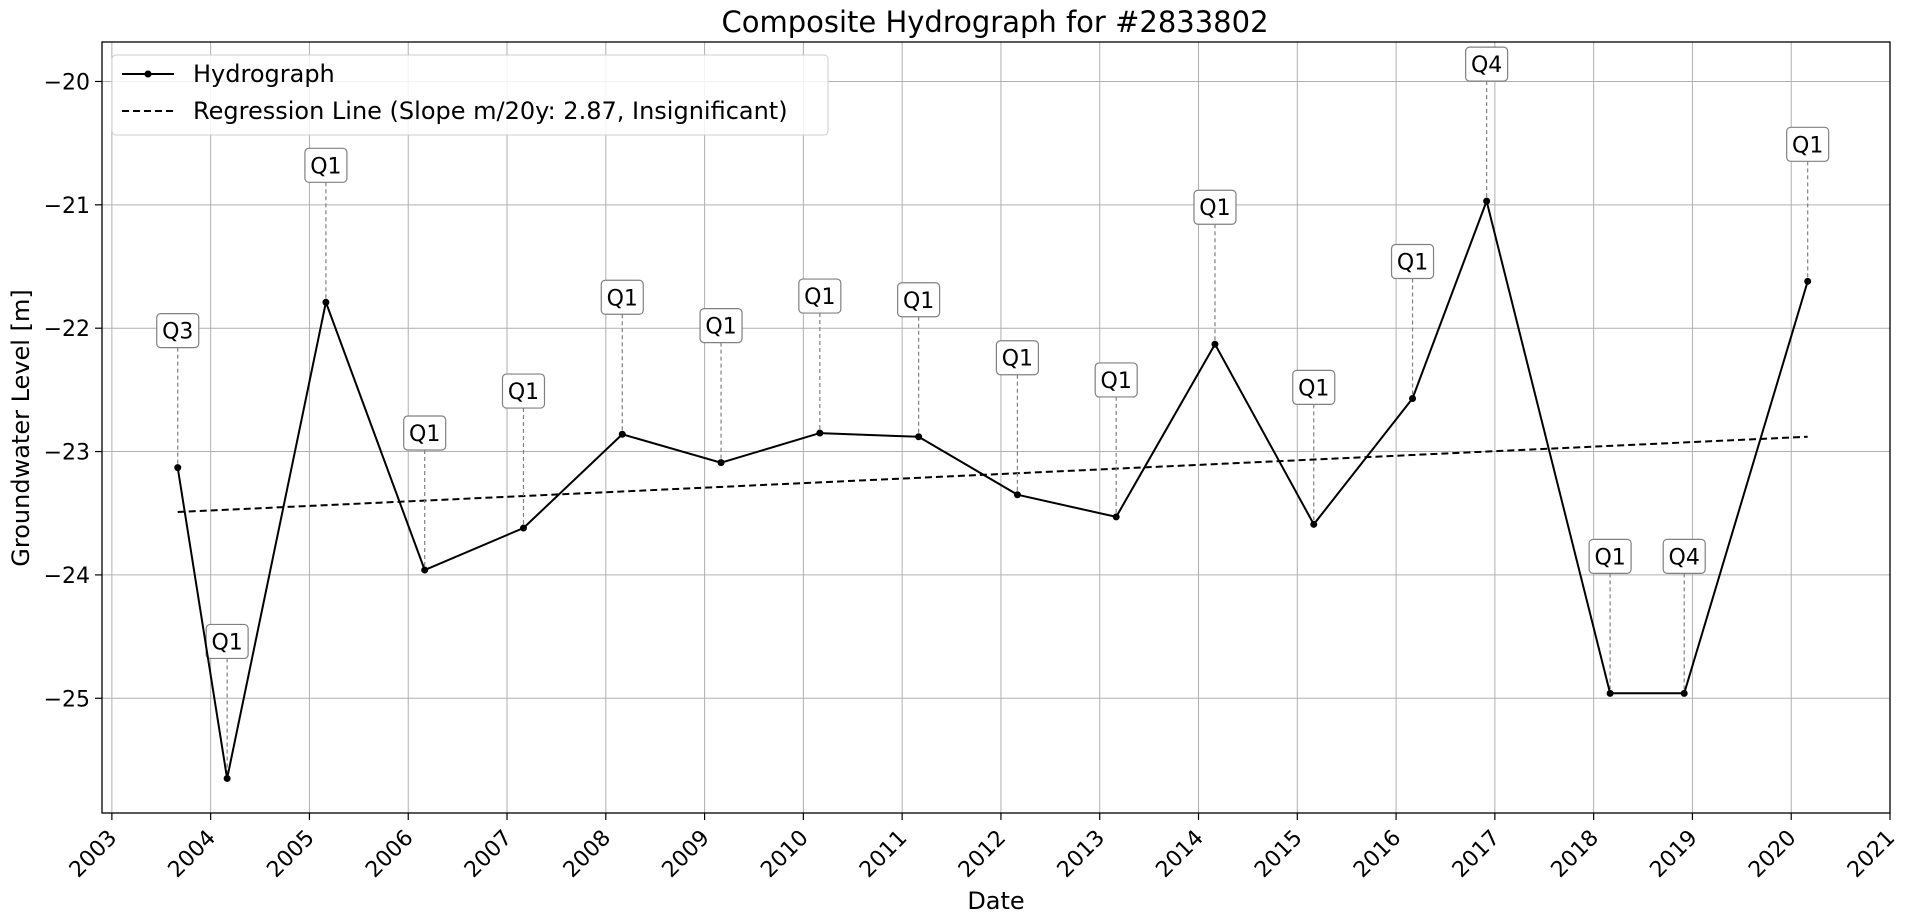 This screenshot has width=1917, height=920. What do you see at coordinates (883, 854) in the screenshot?
I see `x-tick-label: 2011` at bounding box center [883, 854].